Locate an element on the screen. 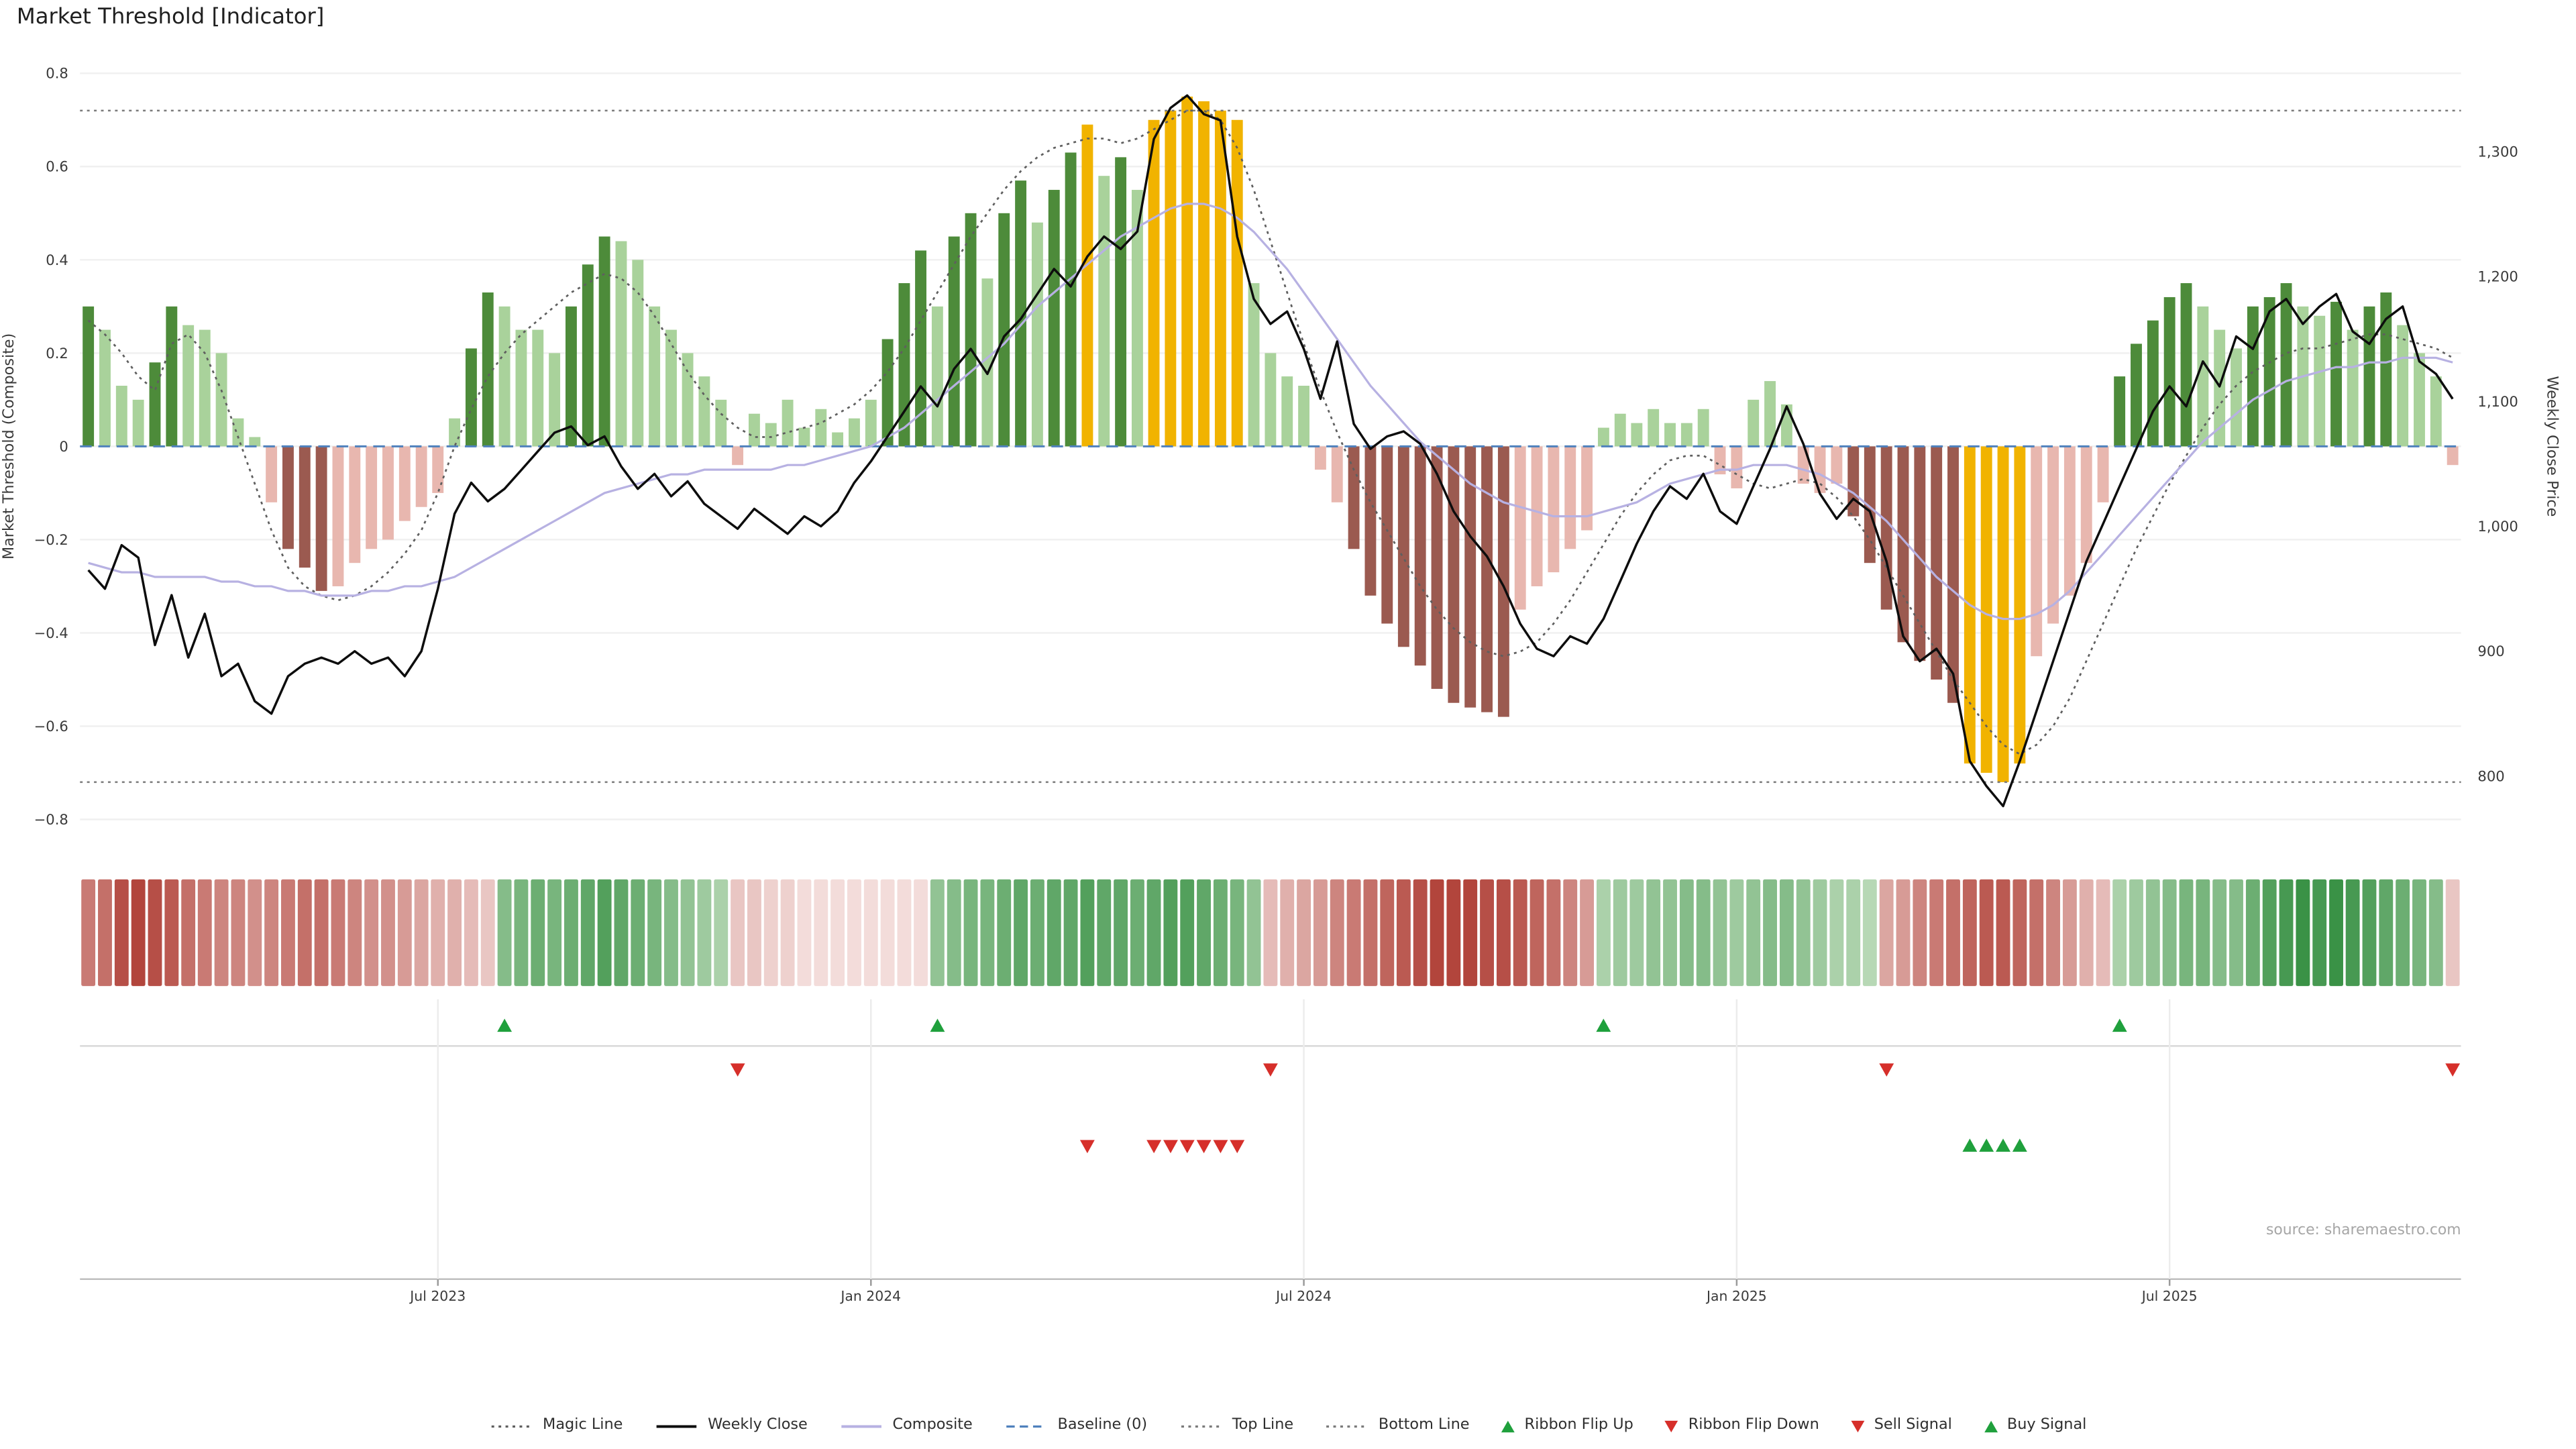 The width and height of the screenshot is (2576, 1449). legend-label: Buy Signal is located at coordinates (2046, 1425).